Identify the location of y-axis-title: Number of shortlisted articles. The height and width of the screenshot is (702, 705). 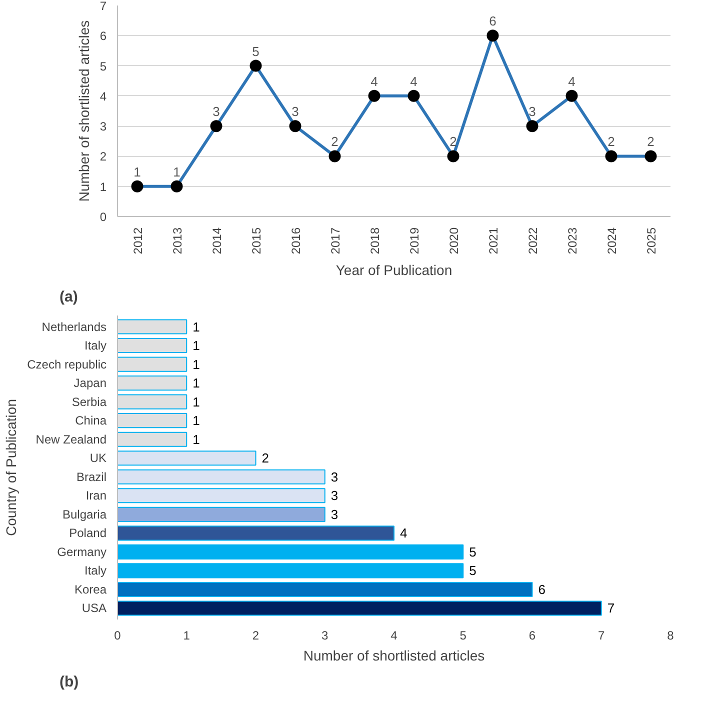
(84, 111).